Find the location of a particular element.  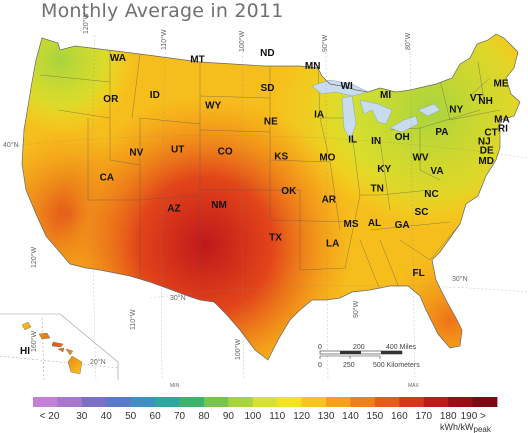

state-label-al: AL is located at coordinates (374, 223).